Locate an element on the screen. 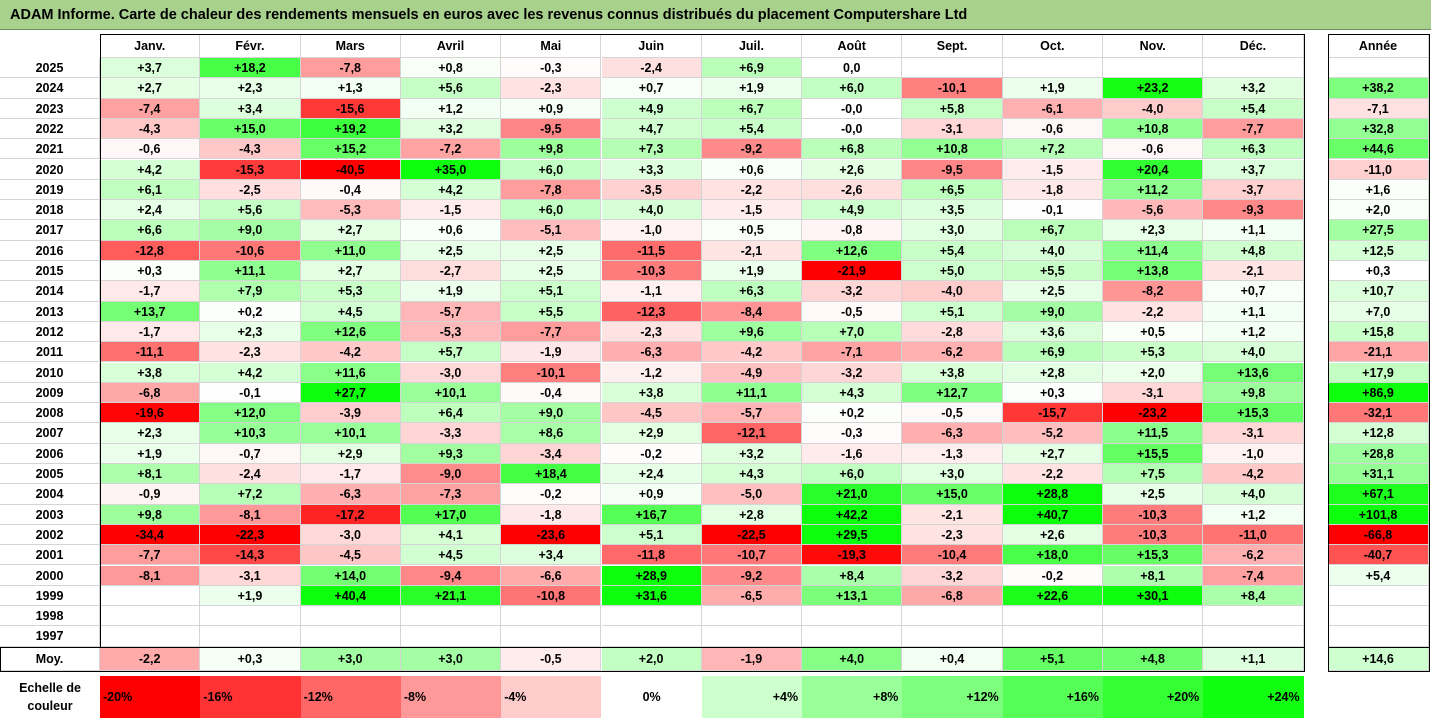 This screenshot has height=718, width=1431. heatmap-cell: +2,3 is located at coordinates (1153, 230).